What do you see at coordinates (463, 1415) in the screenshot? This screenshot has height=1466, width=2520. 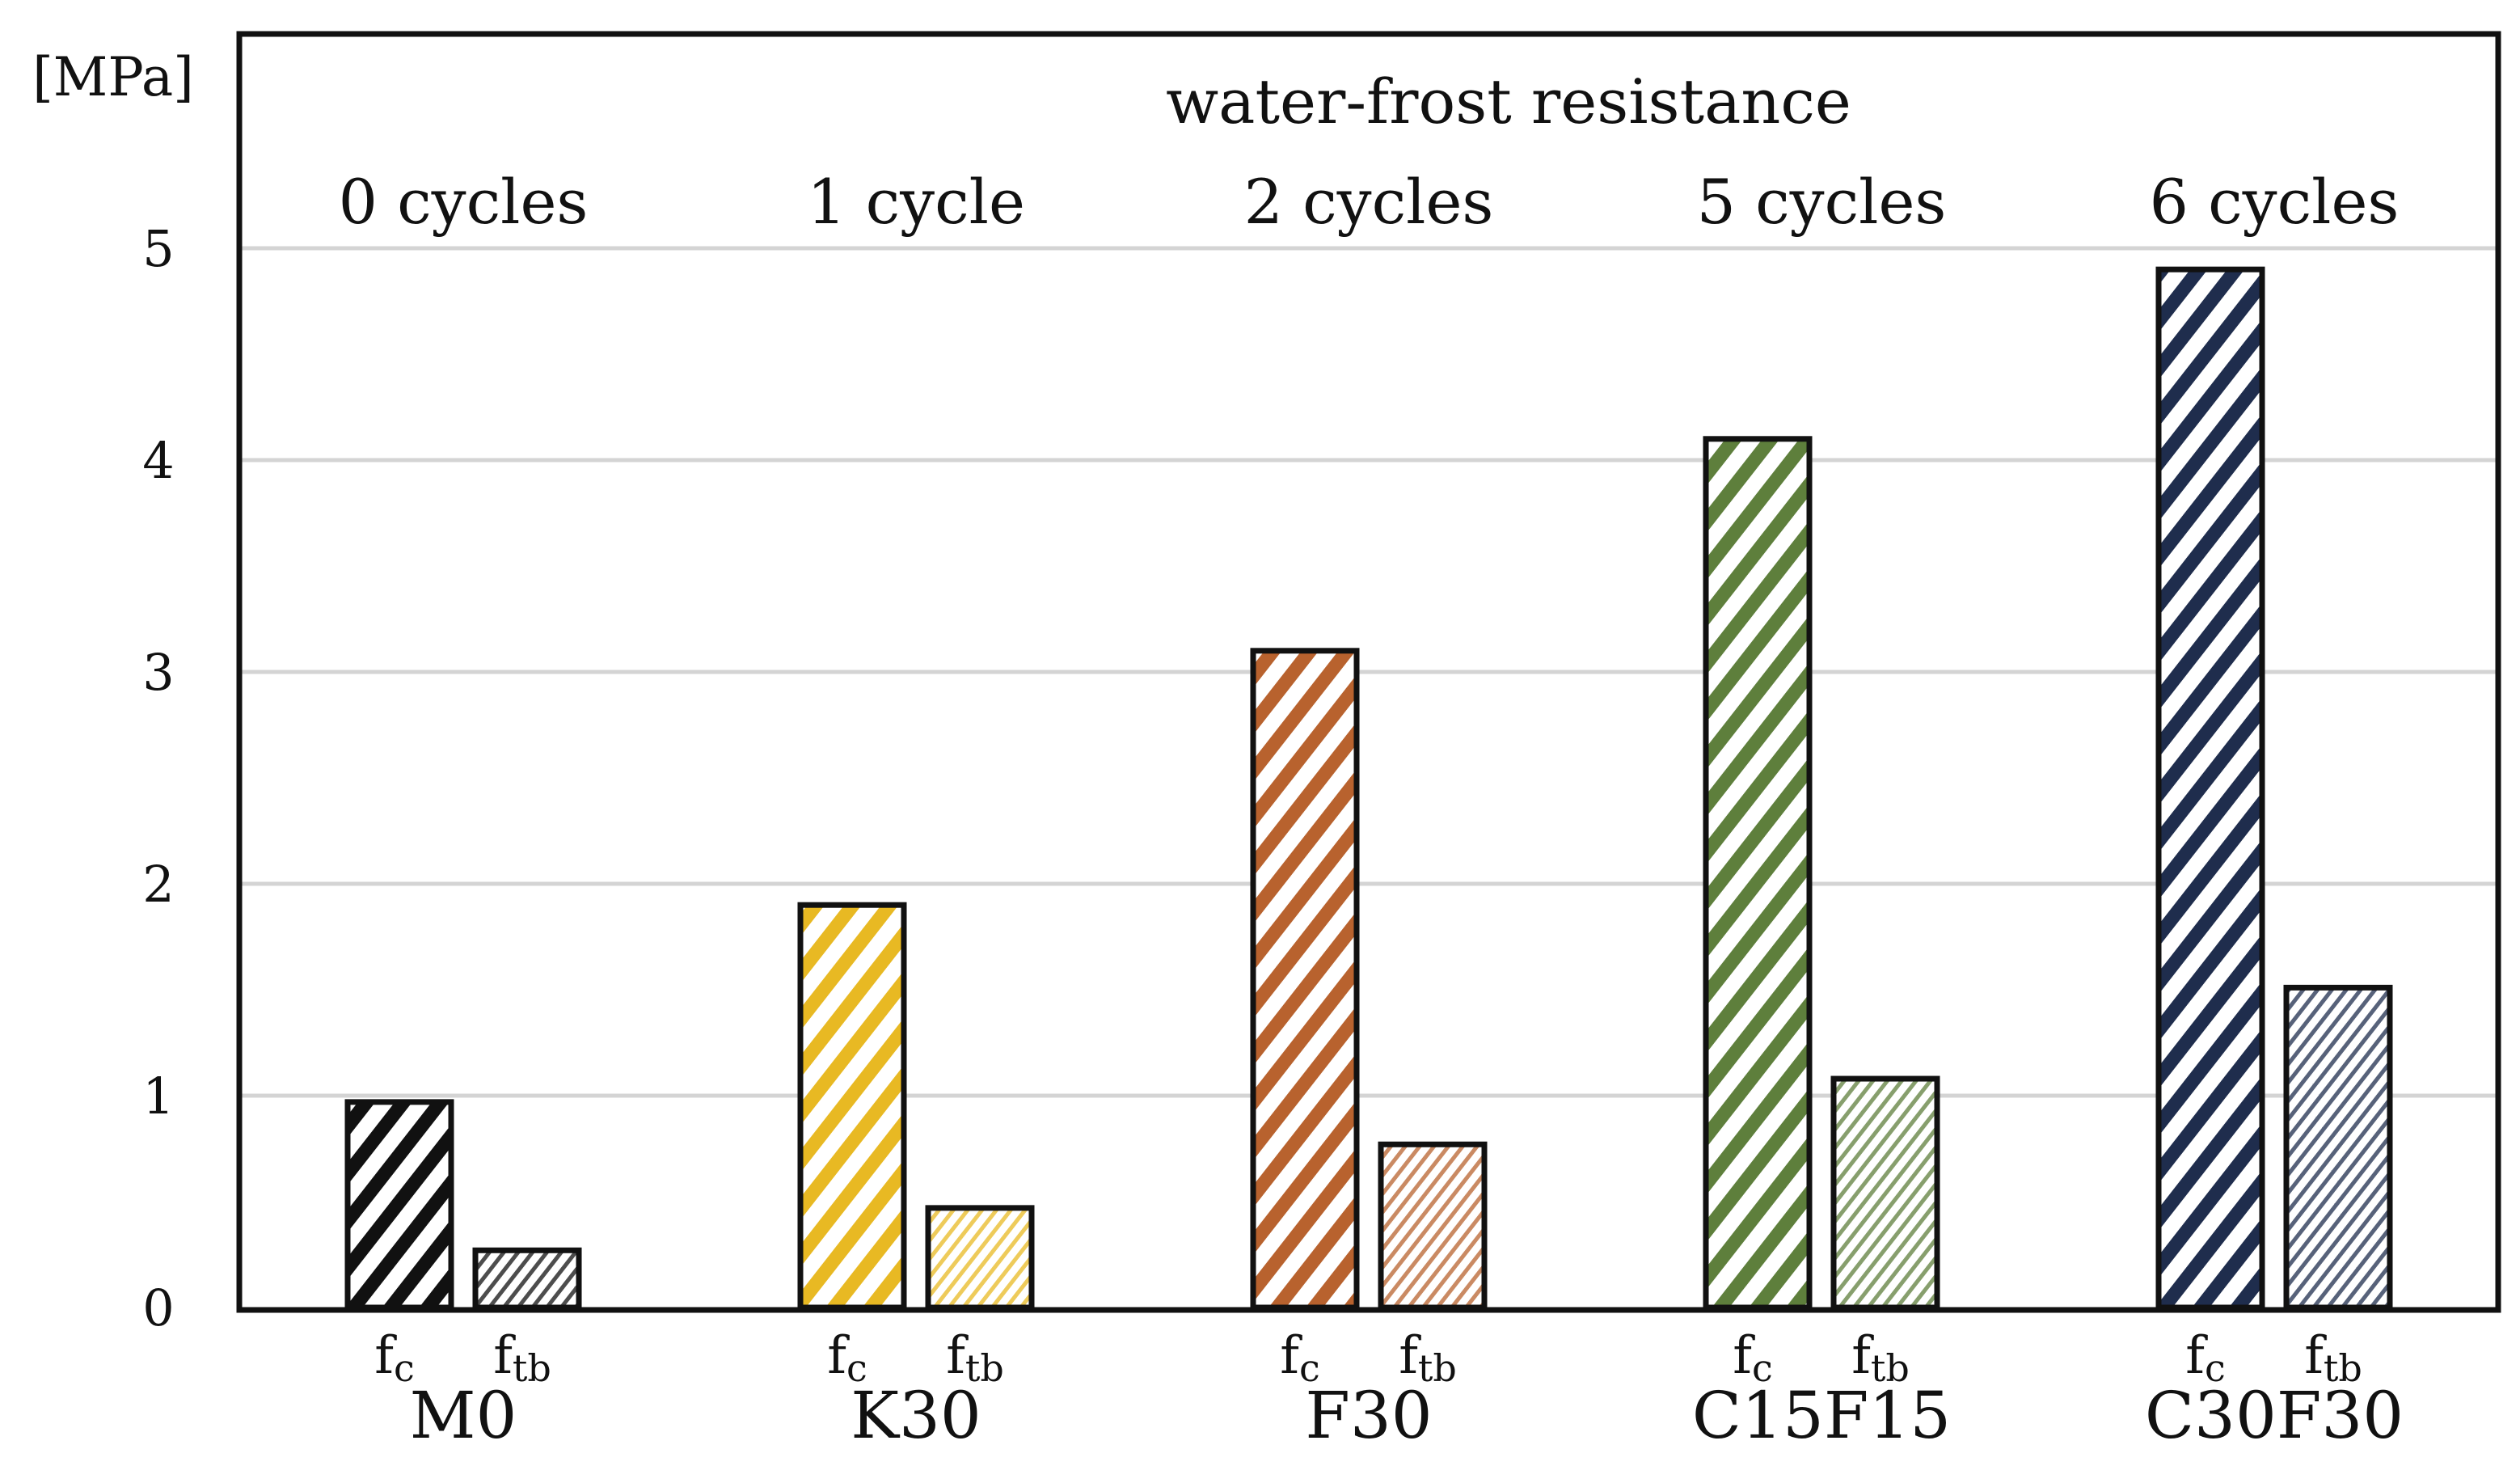 I see `category-label-m0: M0` at bounding box center [463, 1415].